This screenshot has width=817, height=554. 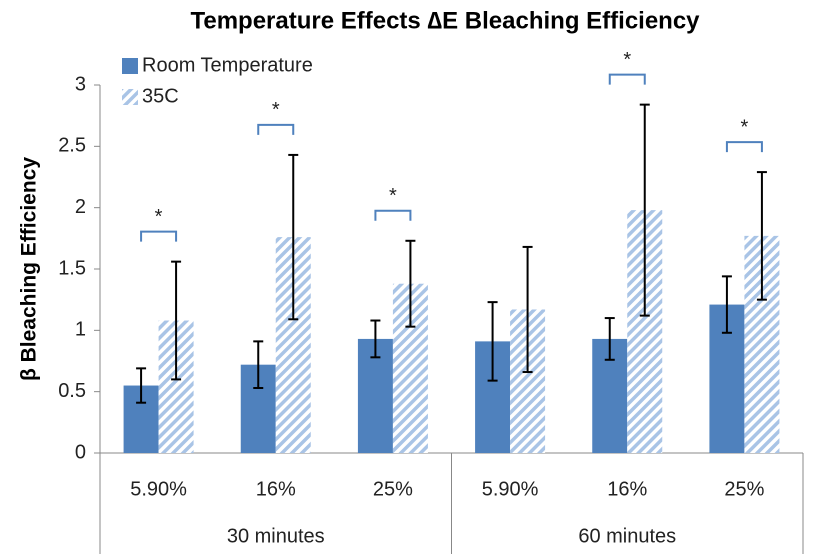 What do you see at coordinates (72, 268) in the screenshot?
I see `y-tick-label: 1.5` at bounding box center [72, 268].